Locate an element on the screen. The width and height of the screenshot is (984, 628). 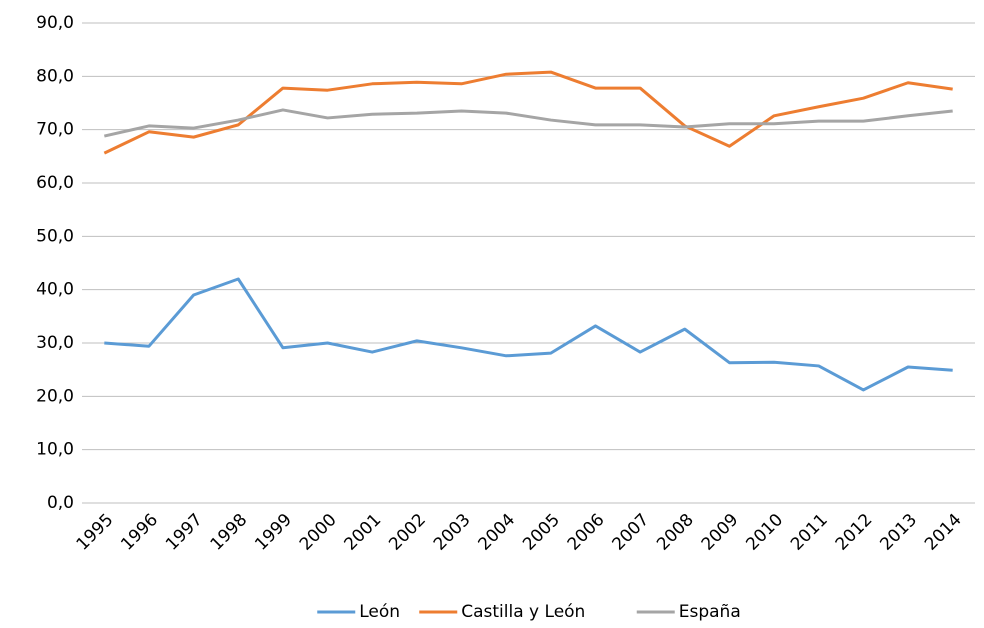
x-tick-label: 1998 is located at coordinates (229, 532).